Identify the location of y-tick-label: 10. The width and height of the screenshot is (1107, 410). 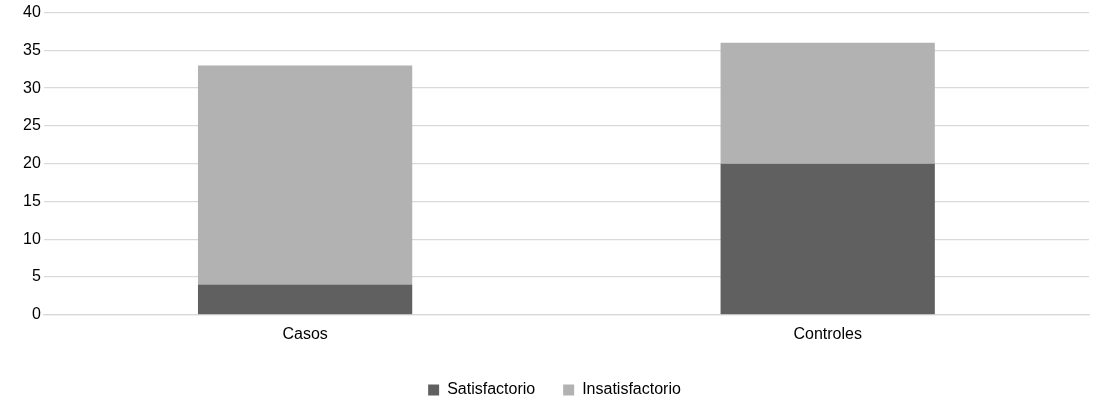
(32, 238).